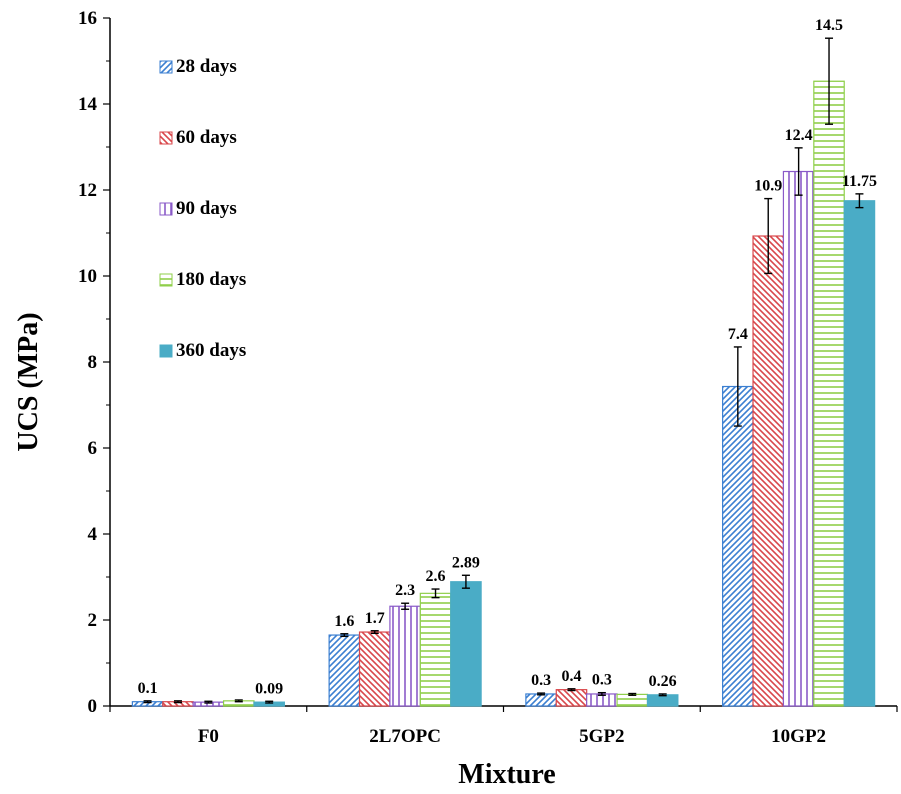 This screenshot has height=794, width=901. Describe the element at coordinates (93, 620) in the screenshot. I see `y-tick-label: 2` at that location.